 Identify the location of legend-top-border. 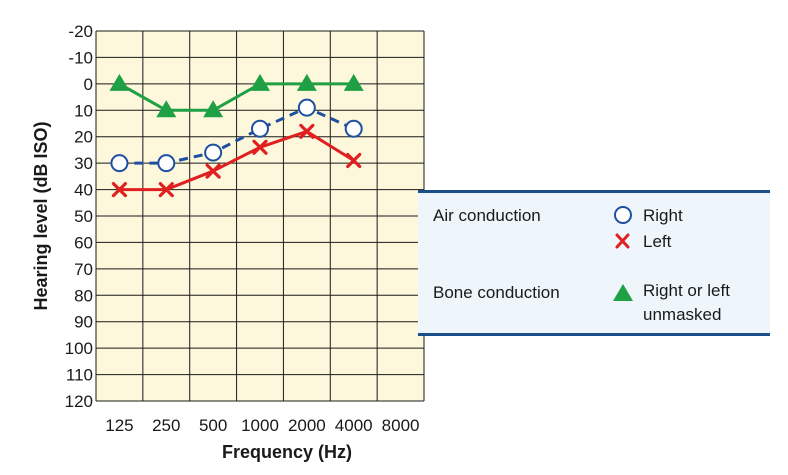
(594, 191).